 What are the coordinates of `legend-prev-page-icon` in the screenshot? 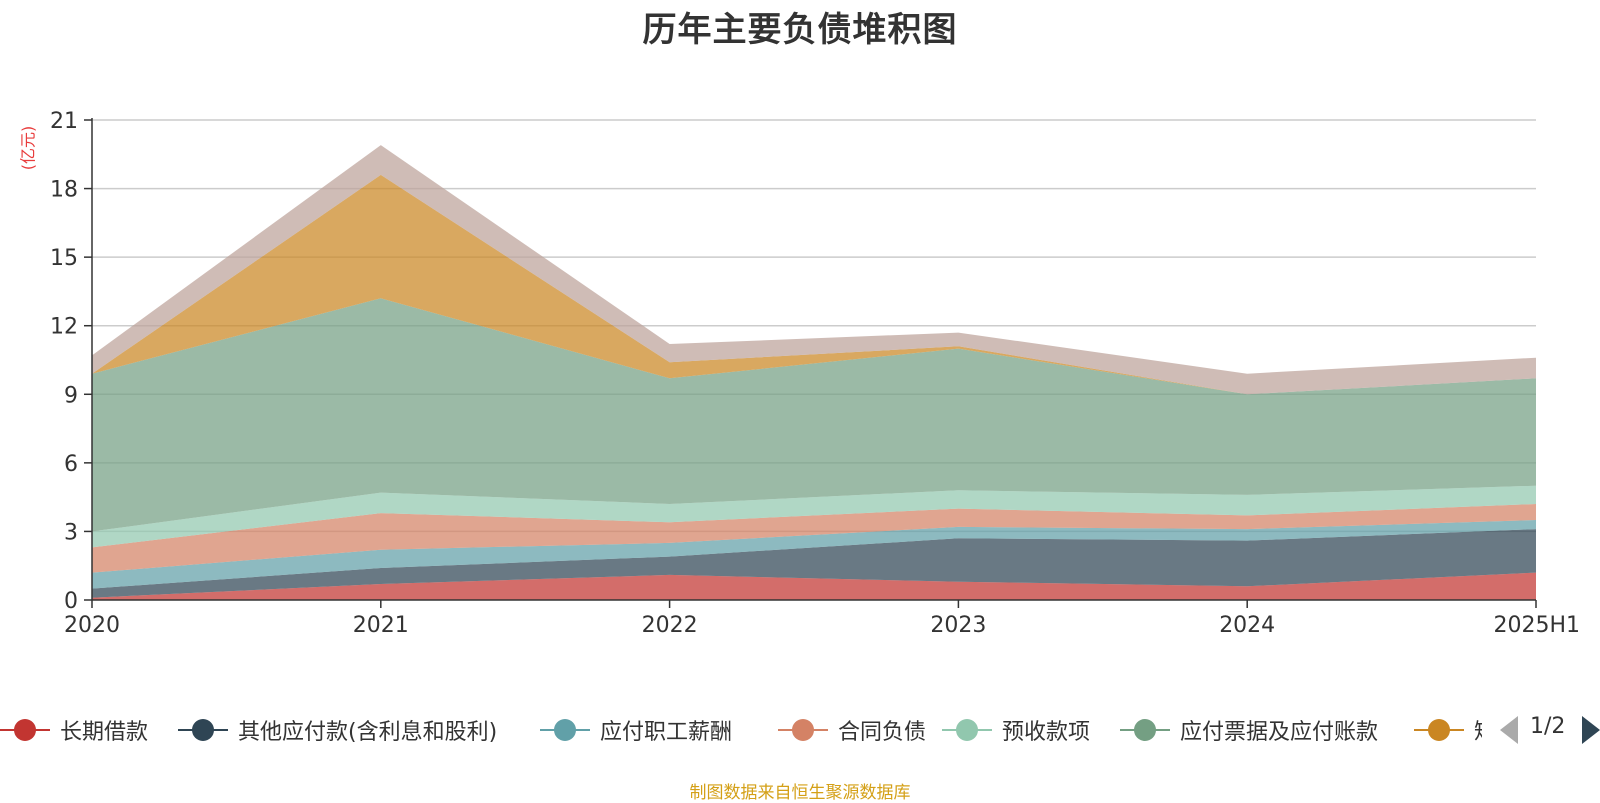 It's located at (1509, 730).